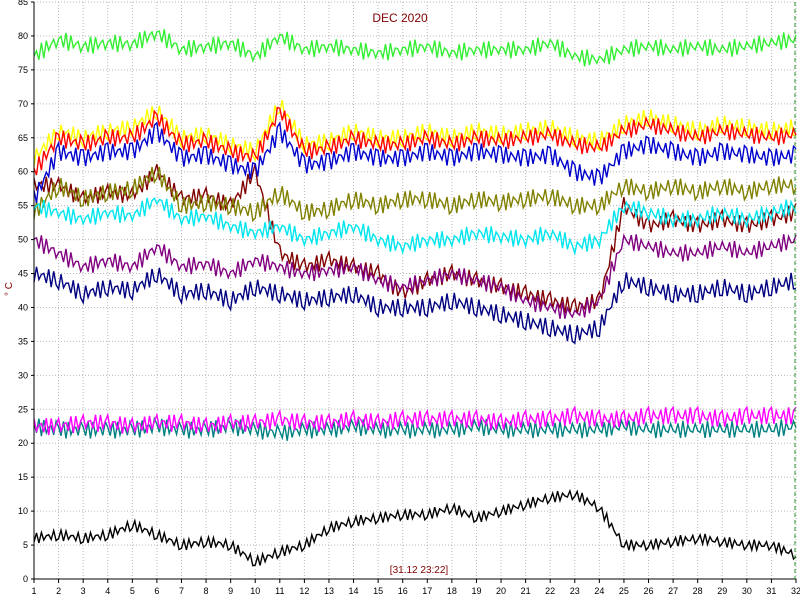  Describe the element at coordinates (722, 591) in the screenshot. I see `x-tick-label: 29` at that location.